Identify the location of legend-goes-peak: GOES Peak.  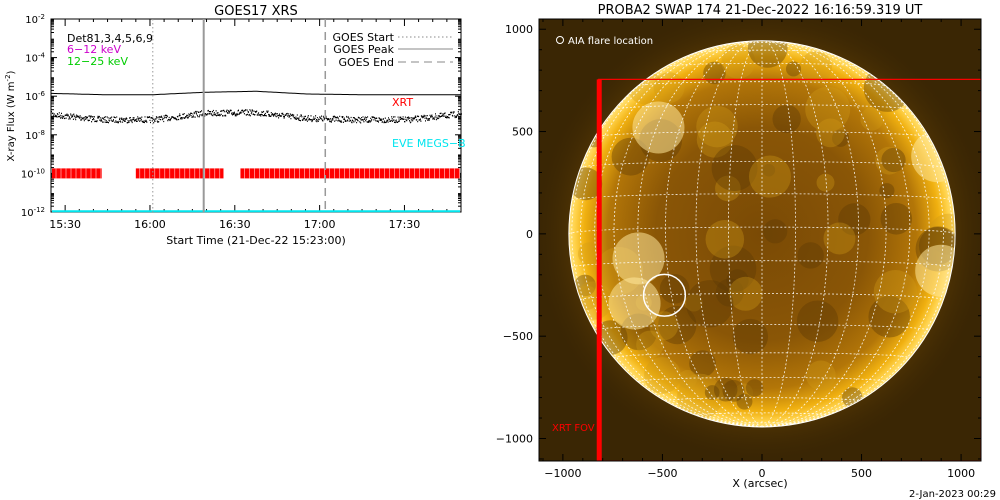
(363, 49).